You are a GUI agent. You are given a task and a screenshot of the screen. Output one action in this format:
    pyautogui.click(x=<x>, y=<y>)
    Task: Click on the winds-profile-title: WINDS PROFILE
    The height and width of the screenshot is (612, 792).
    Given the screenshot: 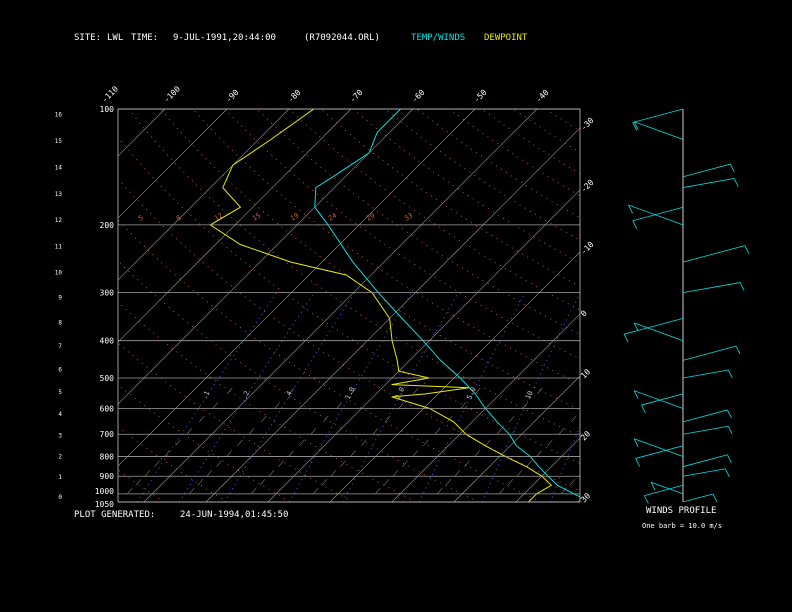 What is the action you would take?
    pyautogui.click(x=681, y=511)
    